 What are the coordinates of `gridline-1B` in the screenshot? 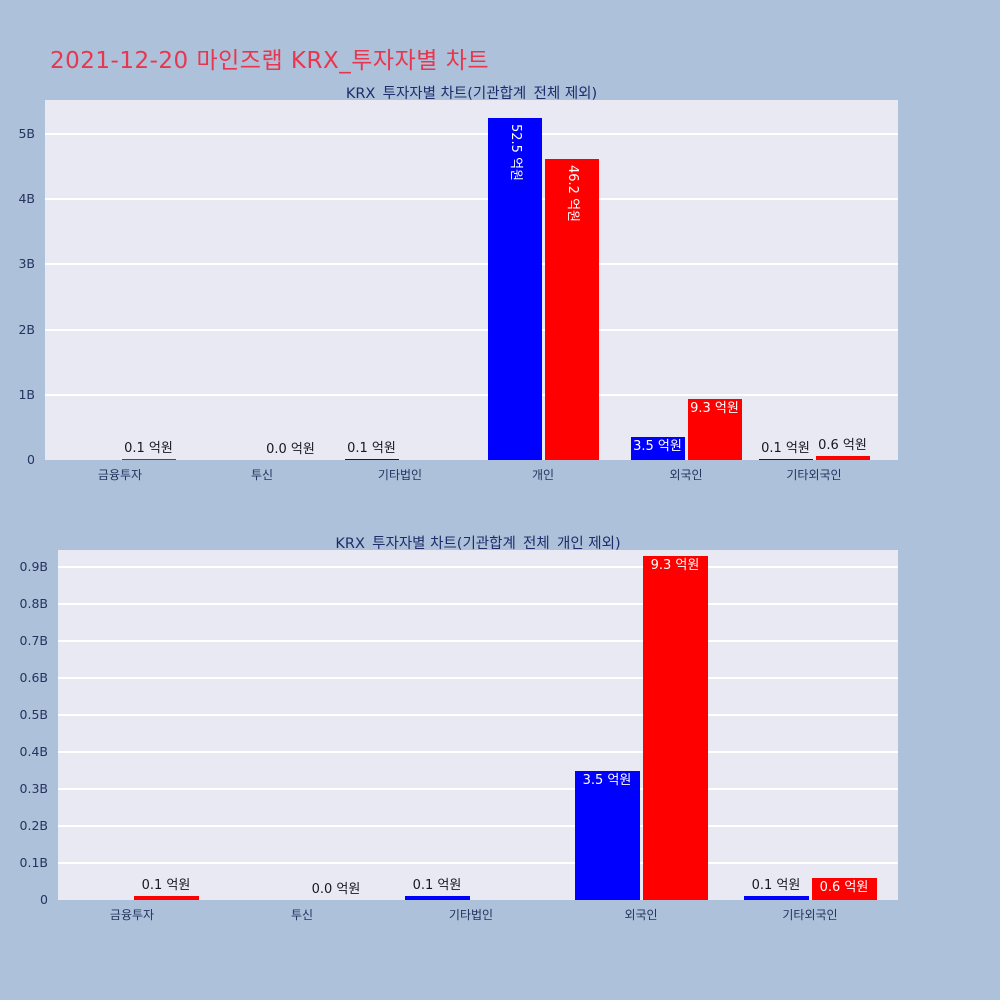 It's located at (471, 394).